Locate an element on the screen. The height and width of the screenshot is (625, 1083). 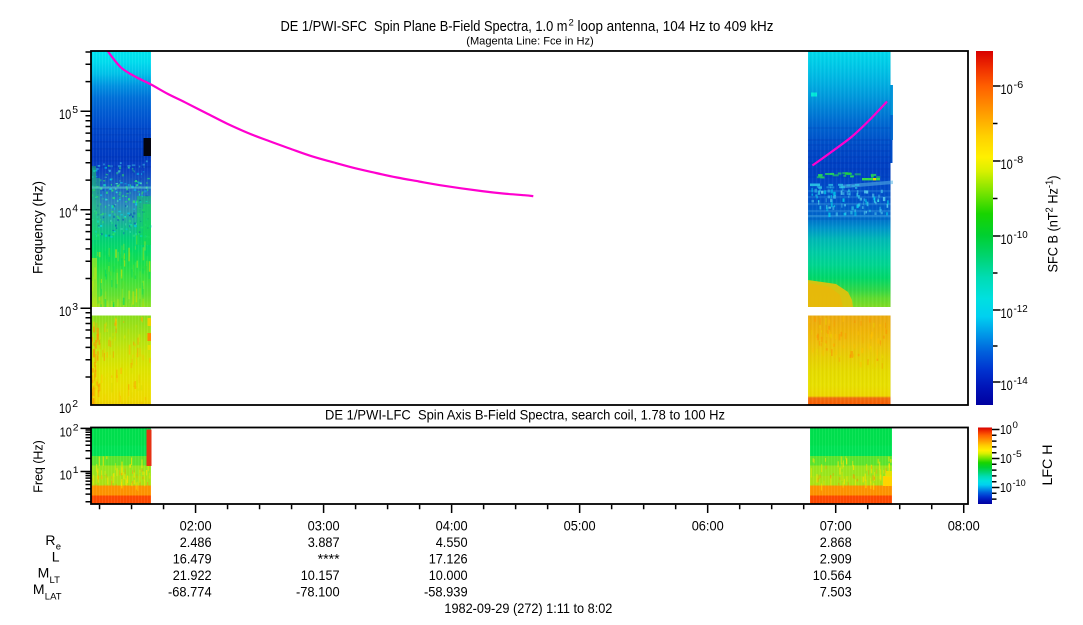
svg-text: Frequency (Hz) is located at coordinates (38, 227).